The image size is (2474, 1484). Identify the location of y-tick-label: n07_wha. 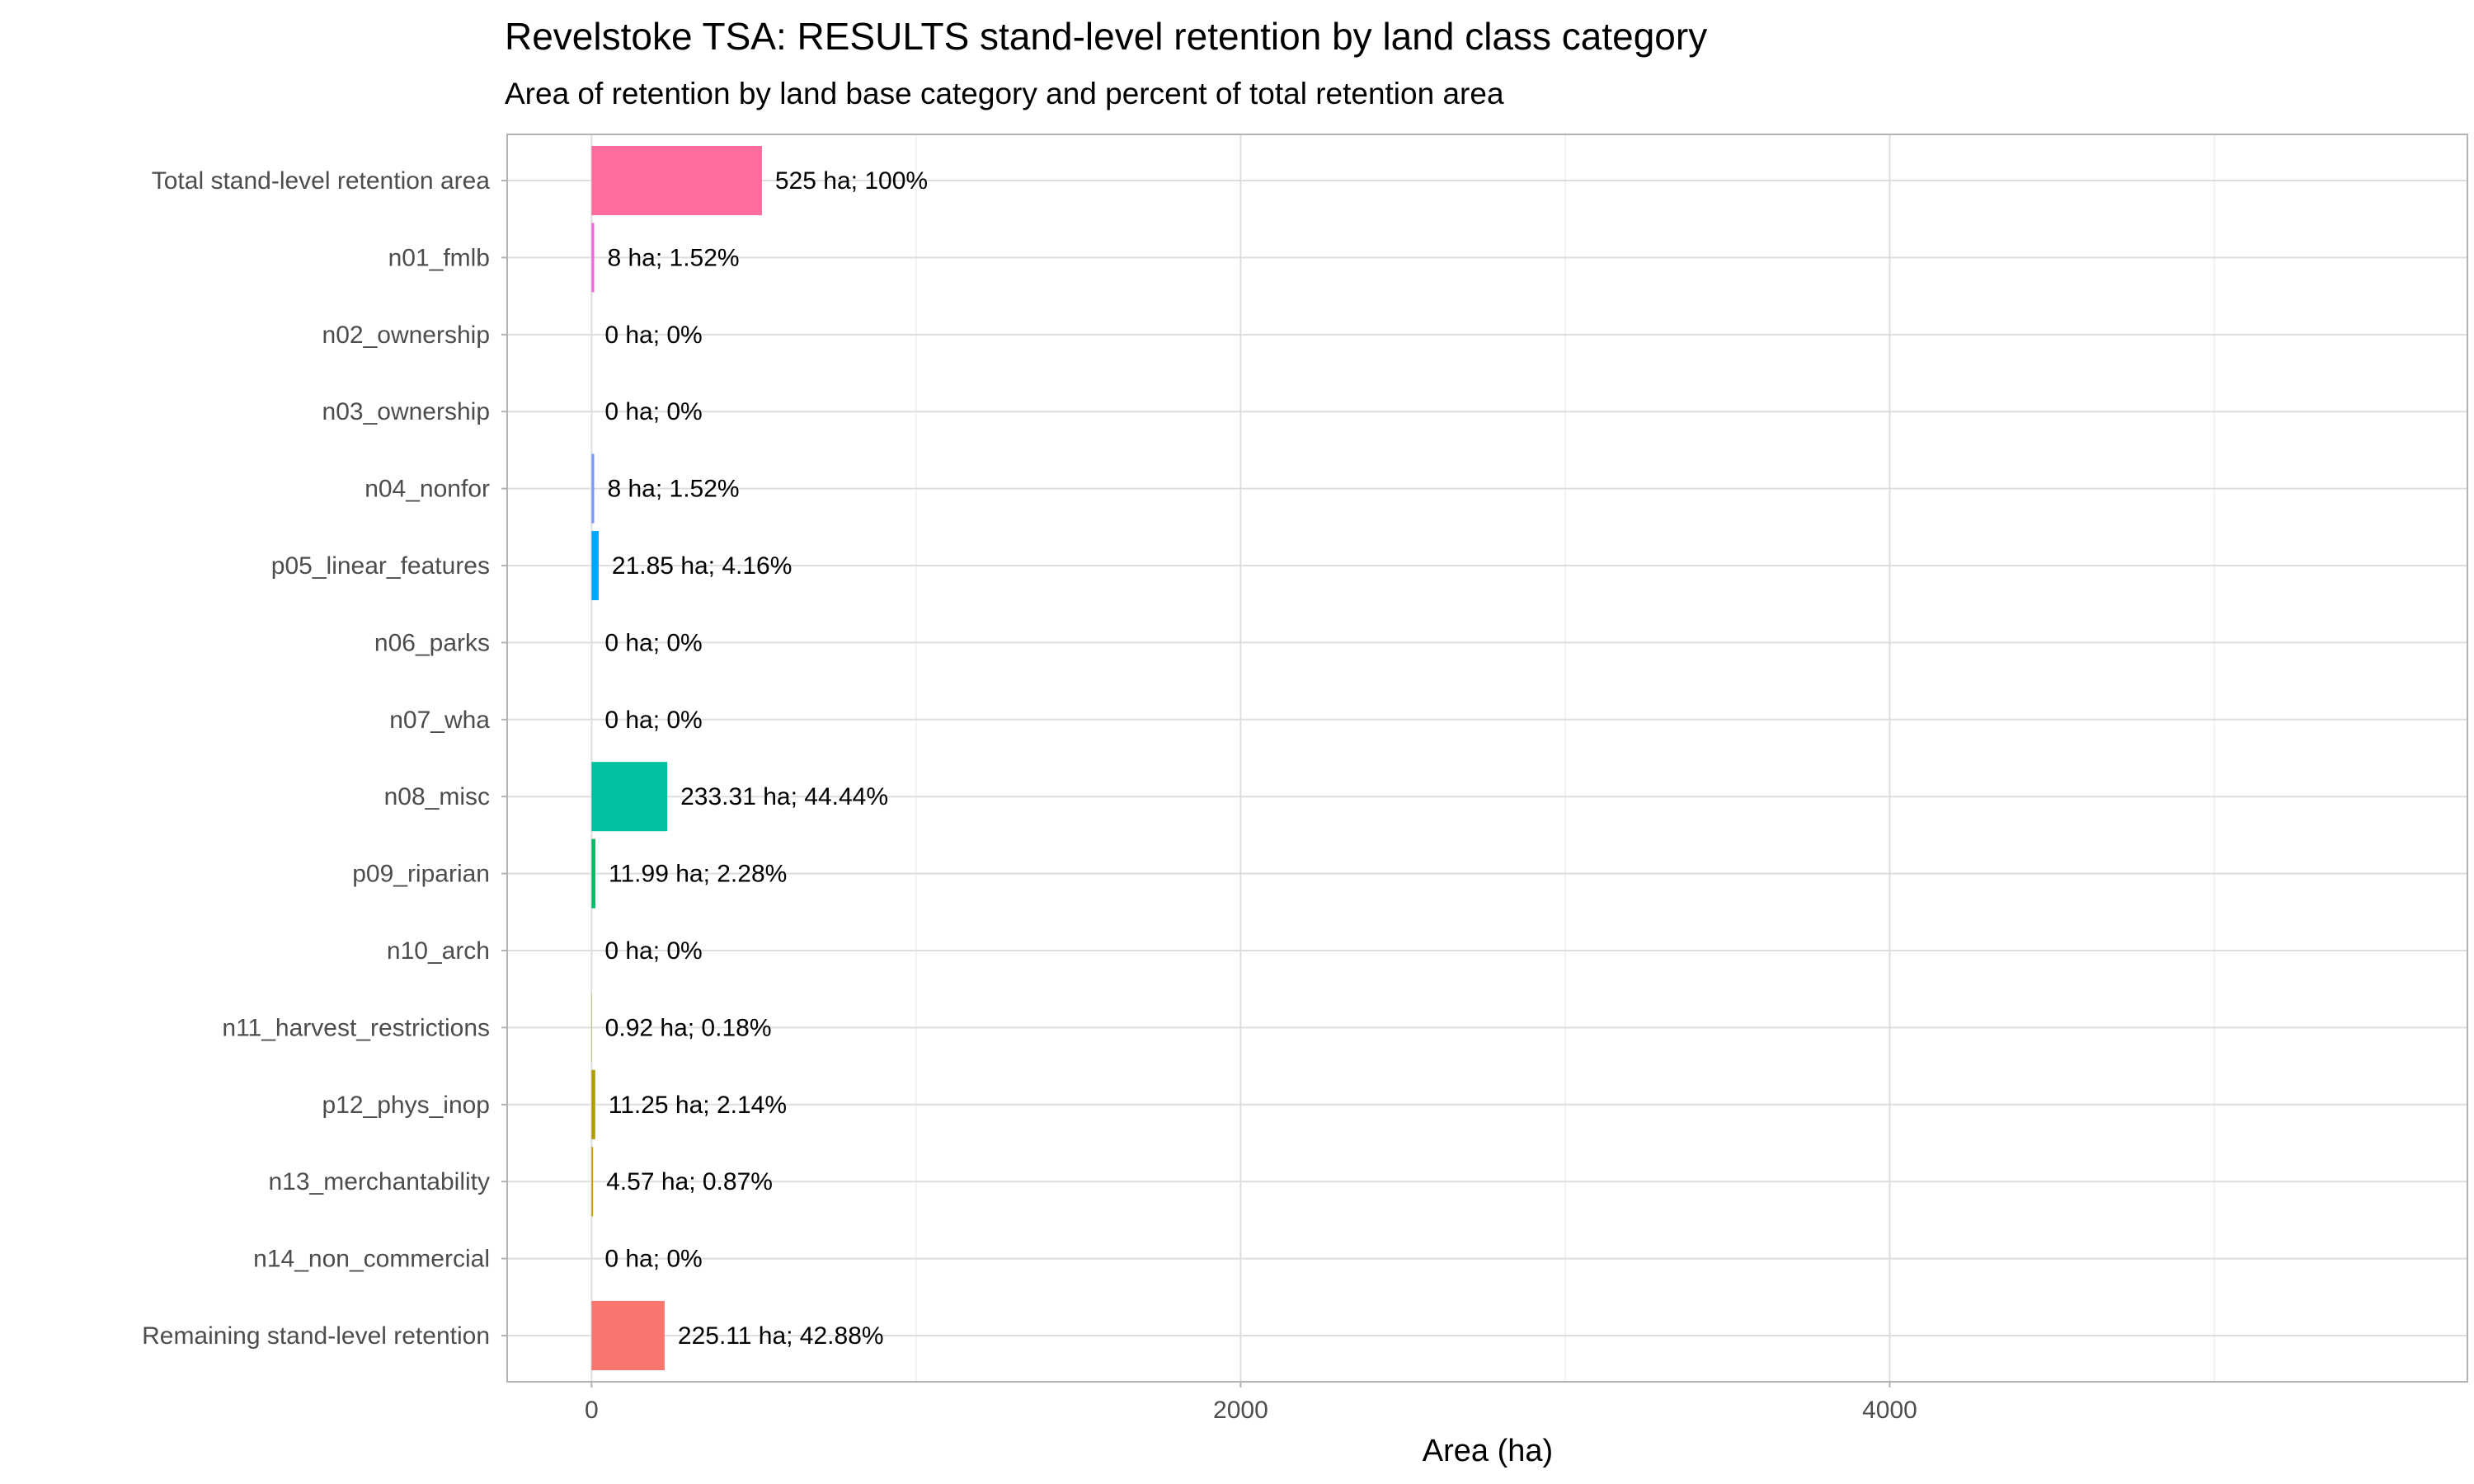
(439, 720).